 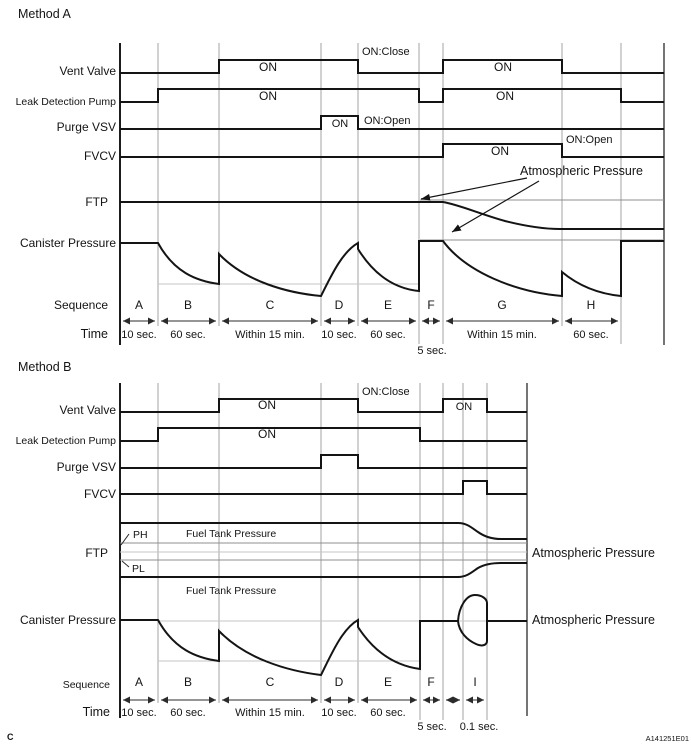 What do you see at coordinates (81, 305) in the screenshot?
I see `row-label-sequence-a: Sequence` at bounding box center [81, 305].